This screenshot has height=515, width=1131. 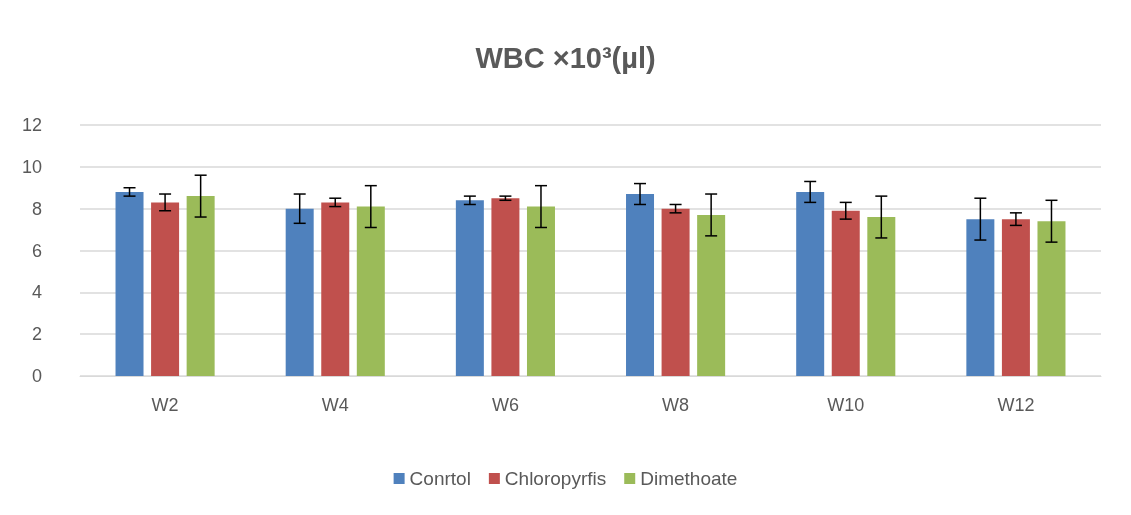 I want to click on y-tick-label: 10, so click(x=31, y=166).